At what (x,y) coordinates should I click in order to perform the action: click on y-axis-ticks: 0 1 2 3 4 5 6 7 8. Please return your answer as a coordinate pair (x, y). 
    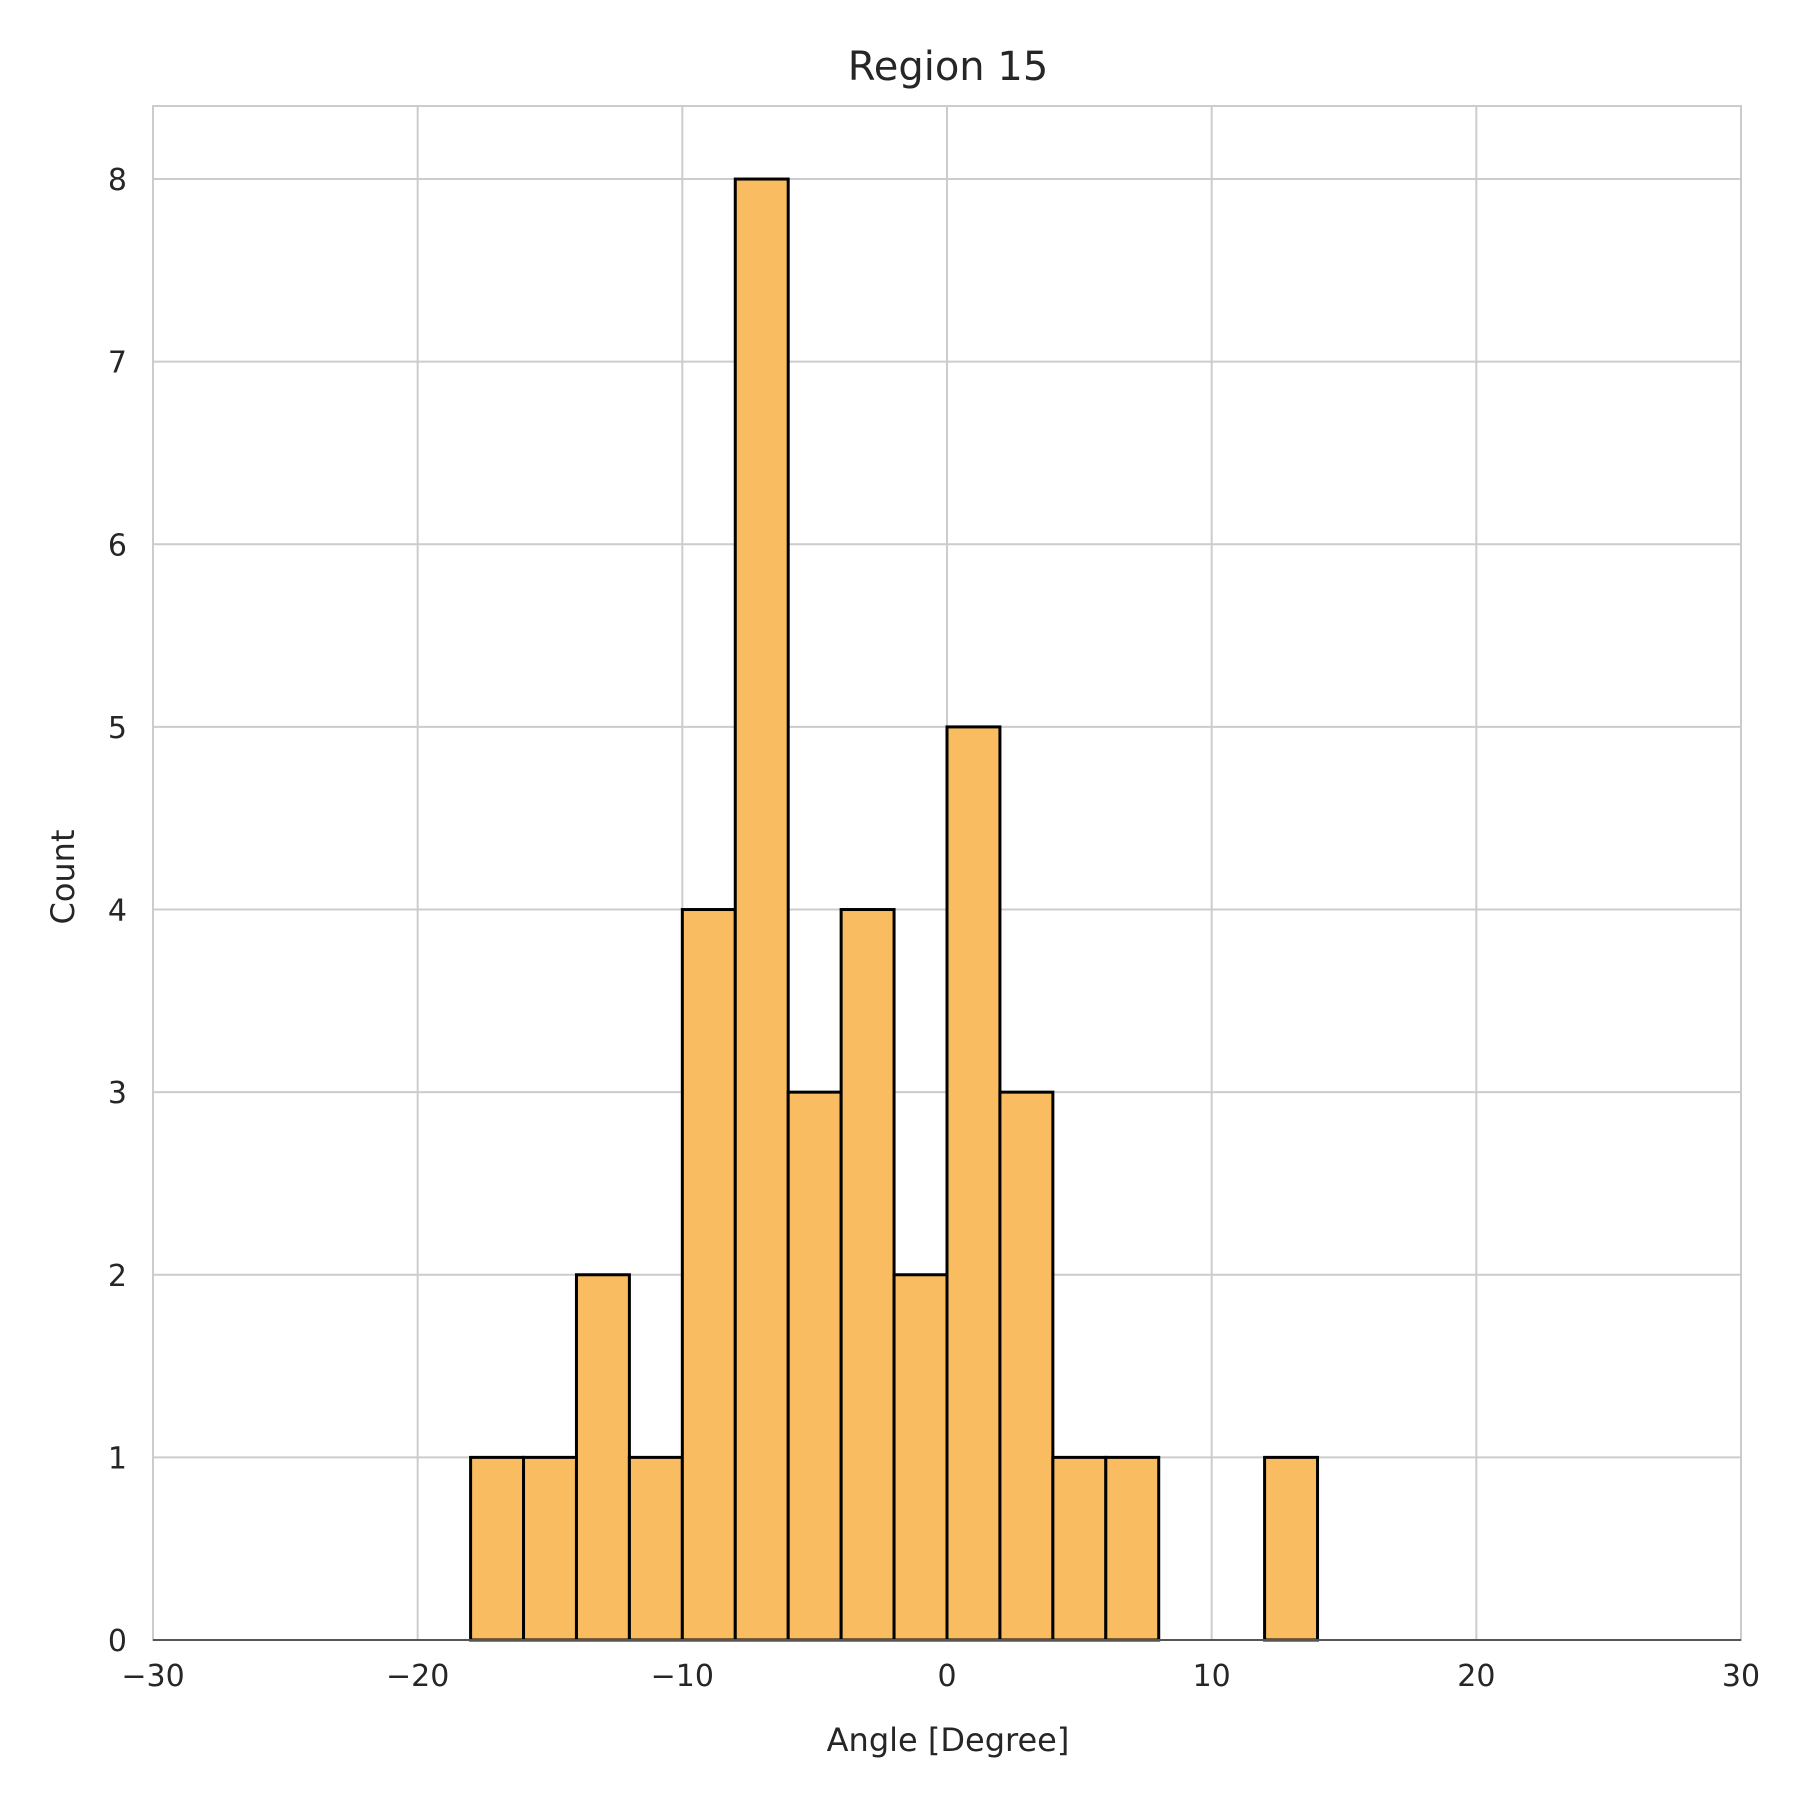
    Looking at the image, I should click on (117, 911).